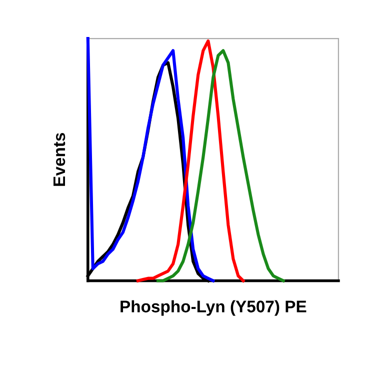 Image resolution: width=374 pixels, height=367 pixels. Describe the element at coordinates (213, 308) in the screenshot. I see `x-axis-title: Phospho-Lyn (Y507) PE` at that location.